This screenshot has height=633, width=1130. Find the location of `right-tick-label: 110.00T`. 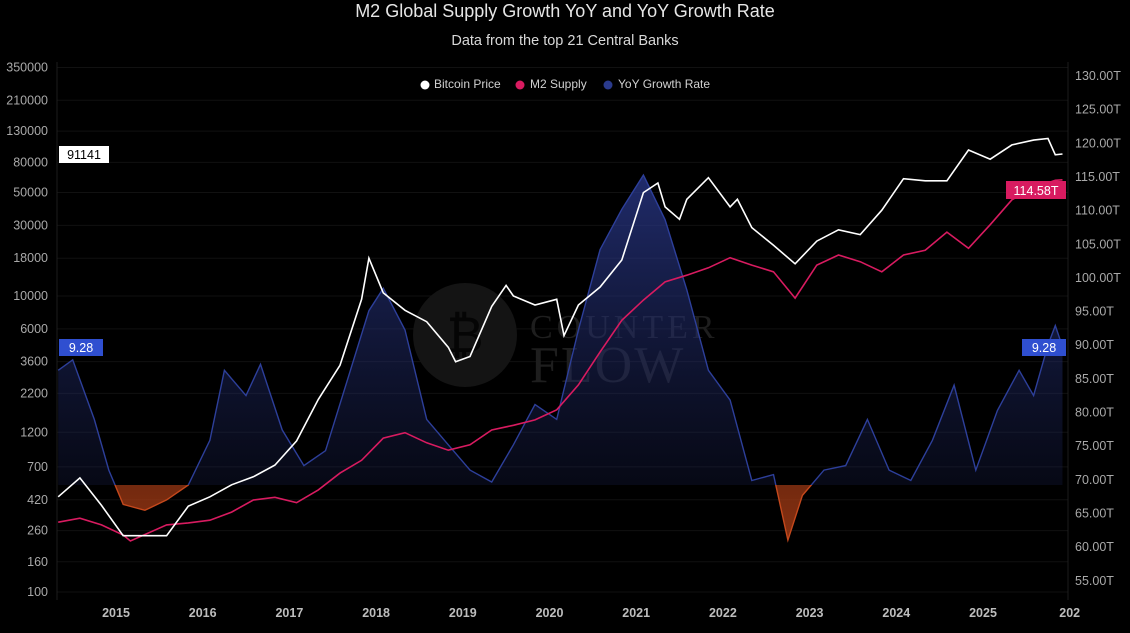

right-tick-label: 110.00T is located at coordinates (1097, 211).